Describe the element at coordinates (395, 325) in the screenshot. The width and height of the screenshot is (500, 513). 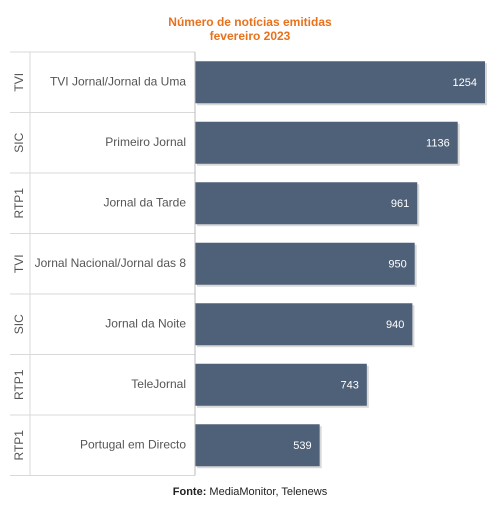
I see `bar-value-label: 940` at that location.